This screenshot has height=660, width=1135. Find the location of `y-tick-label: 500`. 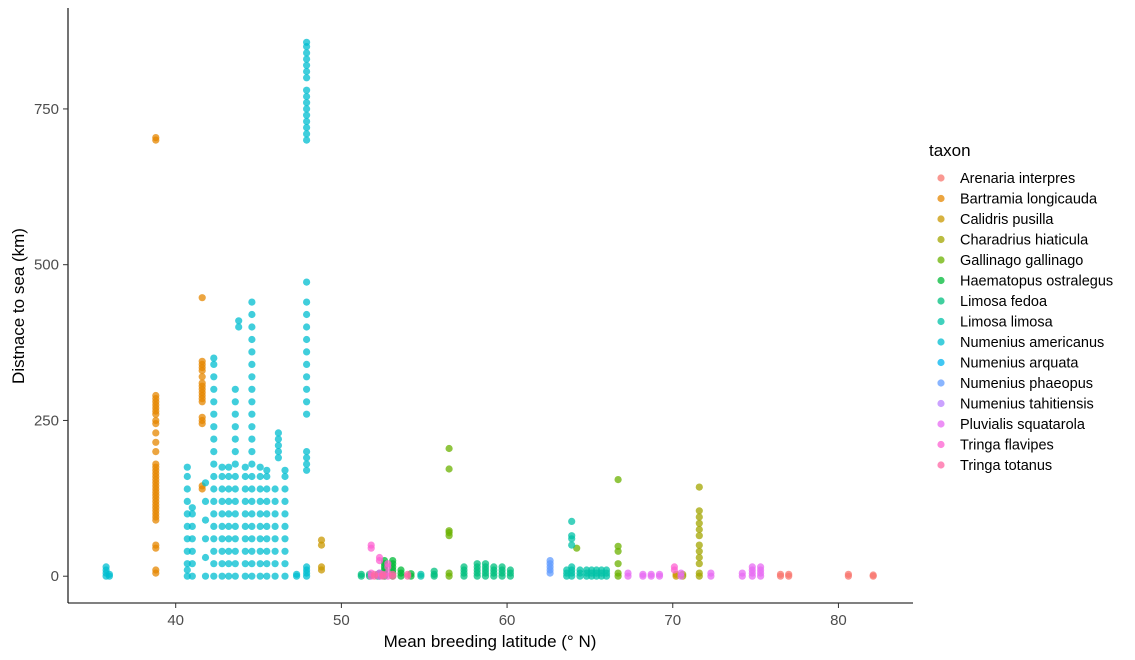

y-tick-label: 500 is located at coordinates (46, 265).